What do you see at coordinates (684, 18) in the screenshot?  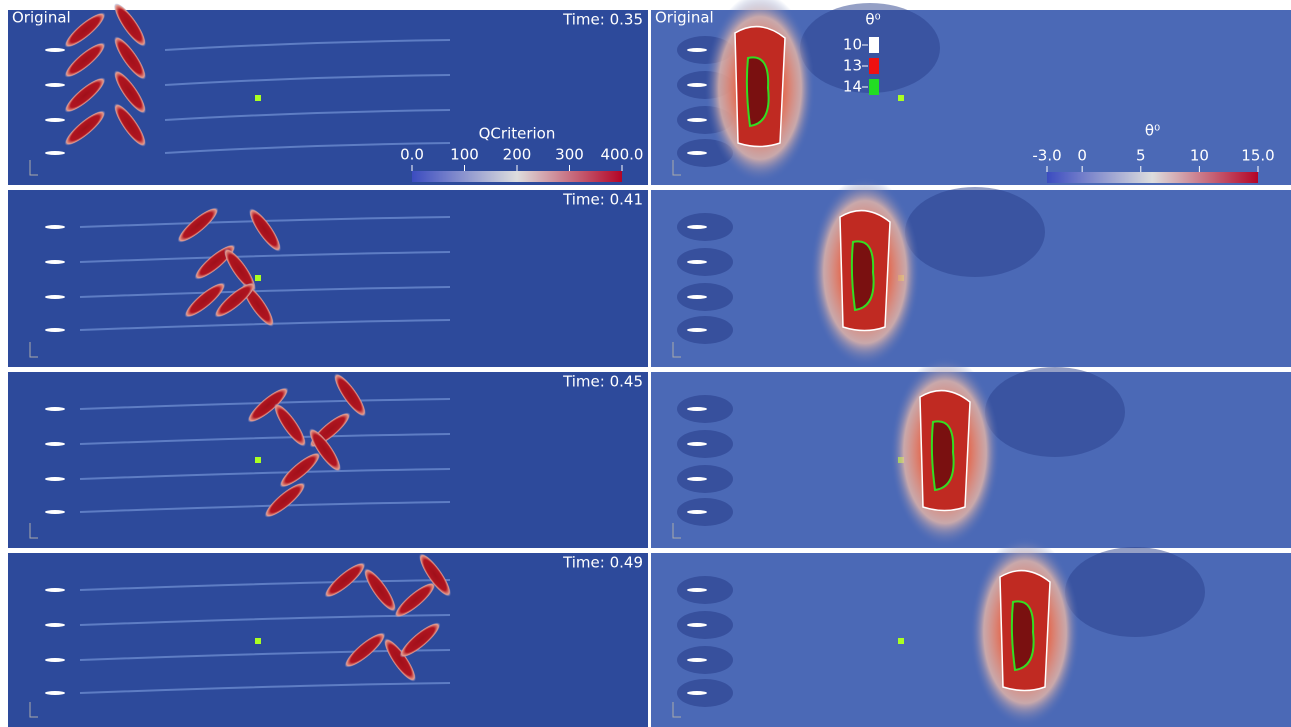 I see `panel-label: Original` at bounding box center [684, 18].